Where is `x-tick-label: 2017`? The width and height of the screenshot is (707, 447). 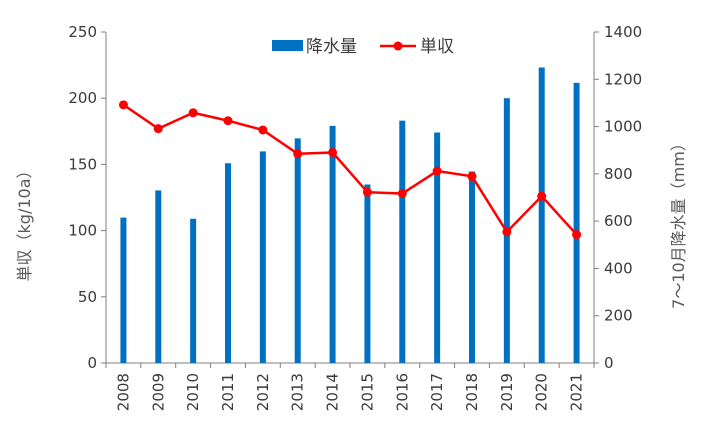 x-tick-label: 2017 is located at coordinates (437, 392).